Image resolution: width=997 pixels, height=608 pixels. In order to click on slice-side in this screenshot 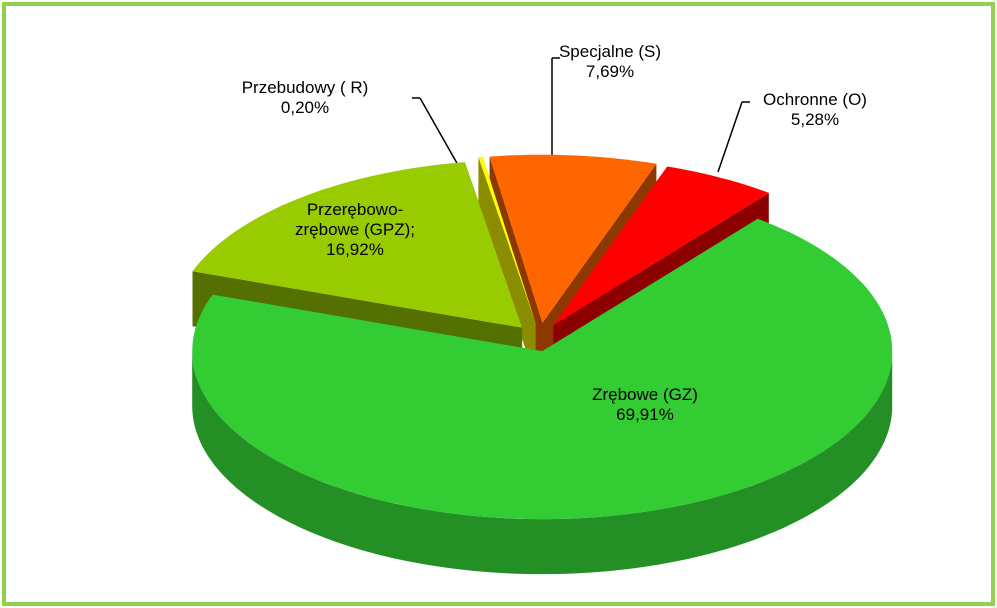, I will do `click(509, 267)`.